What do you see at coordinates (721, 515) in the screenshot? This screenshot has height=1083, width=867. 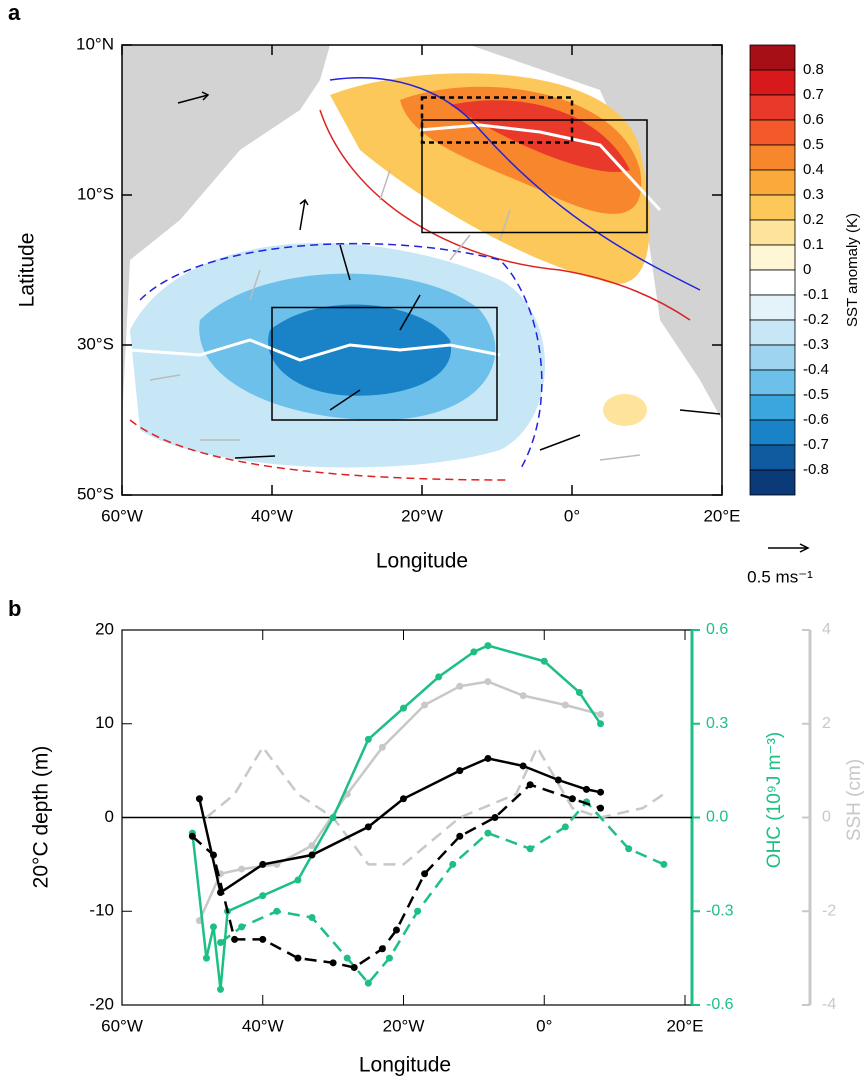 I see `x-tick-label: 20°E` at bounding box center [721, 515].